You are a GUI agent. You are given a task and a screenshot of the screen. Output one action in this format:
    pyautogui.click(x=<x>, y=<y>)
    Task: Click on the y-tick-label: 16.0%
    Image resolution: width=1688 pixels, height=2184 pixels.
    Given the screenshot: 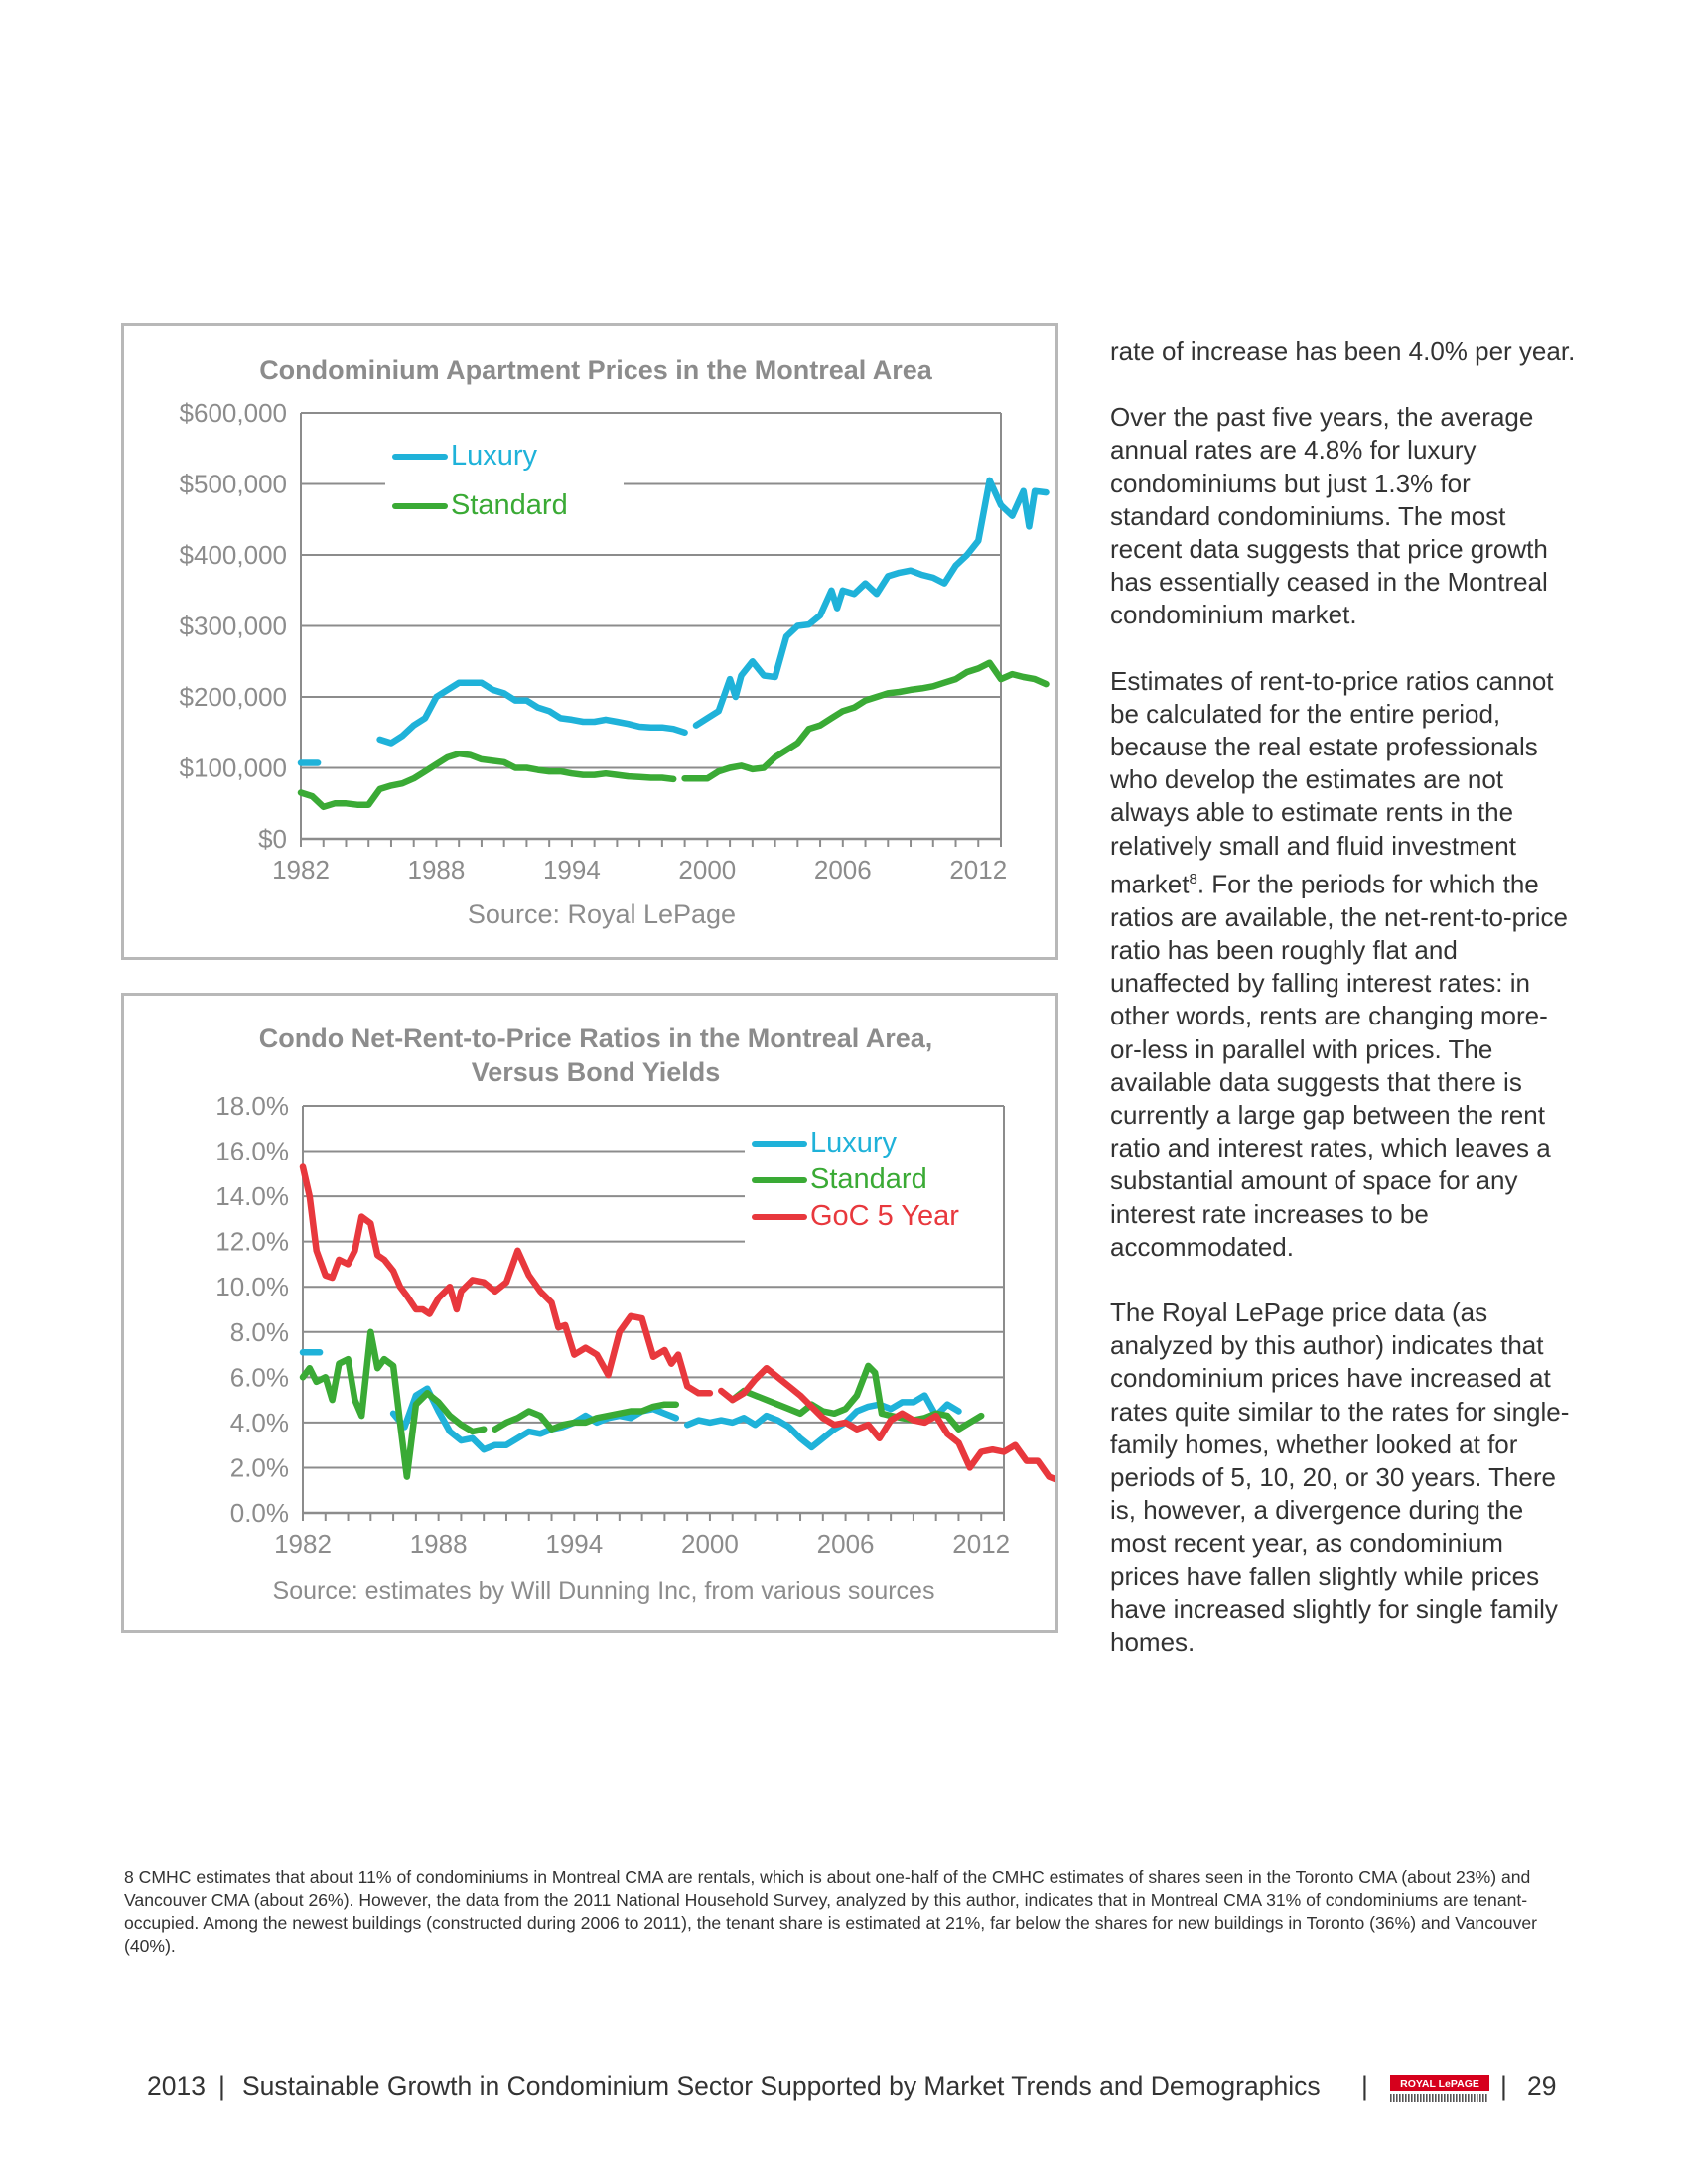 What is the action you would take?
    pyautogui.click(x=252, y=1151)
    